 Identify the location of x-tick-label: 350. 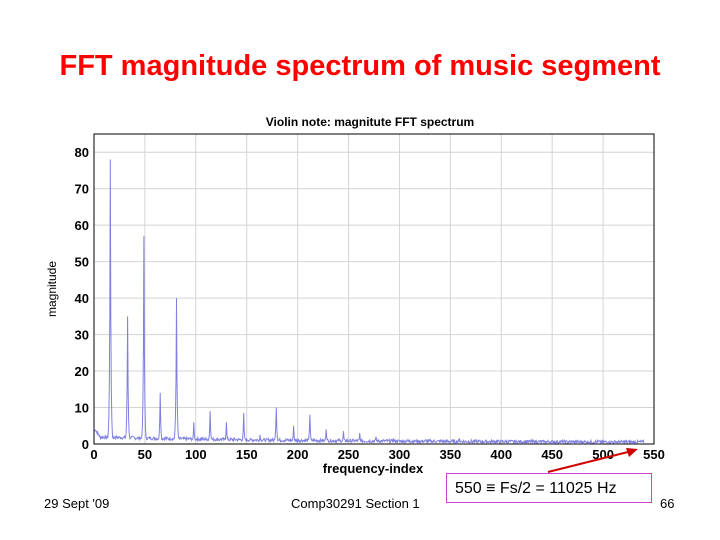
(451, 454).